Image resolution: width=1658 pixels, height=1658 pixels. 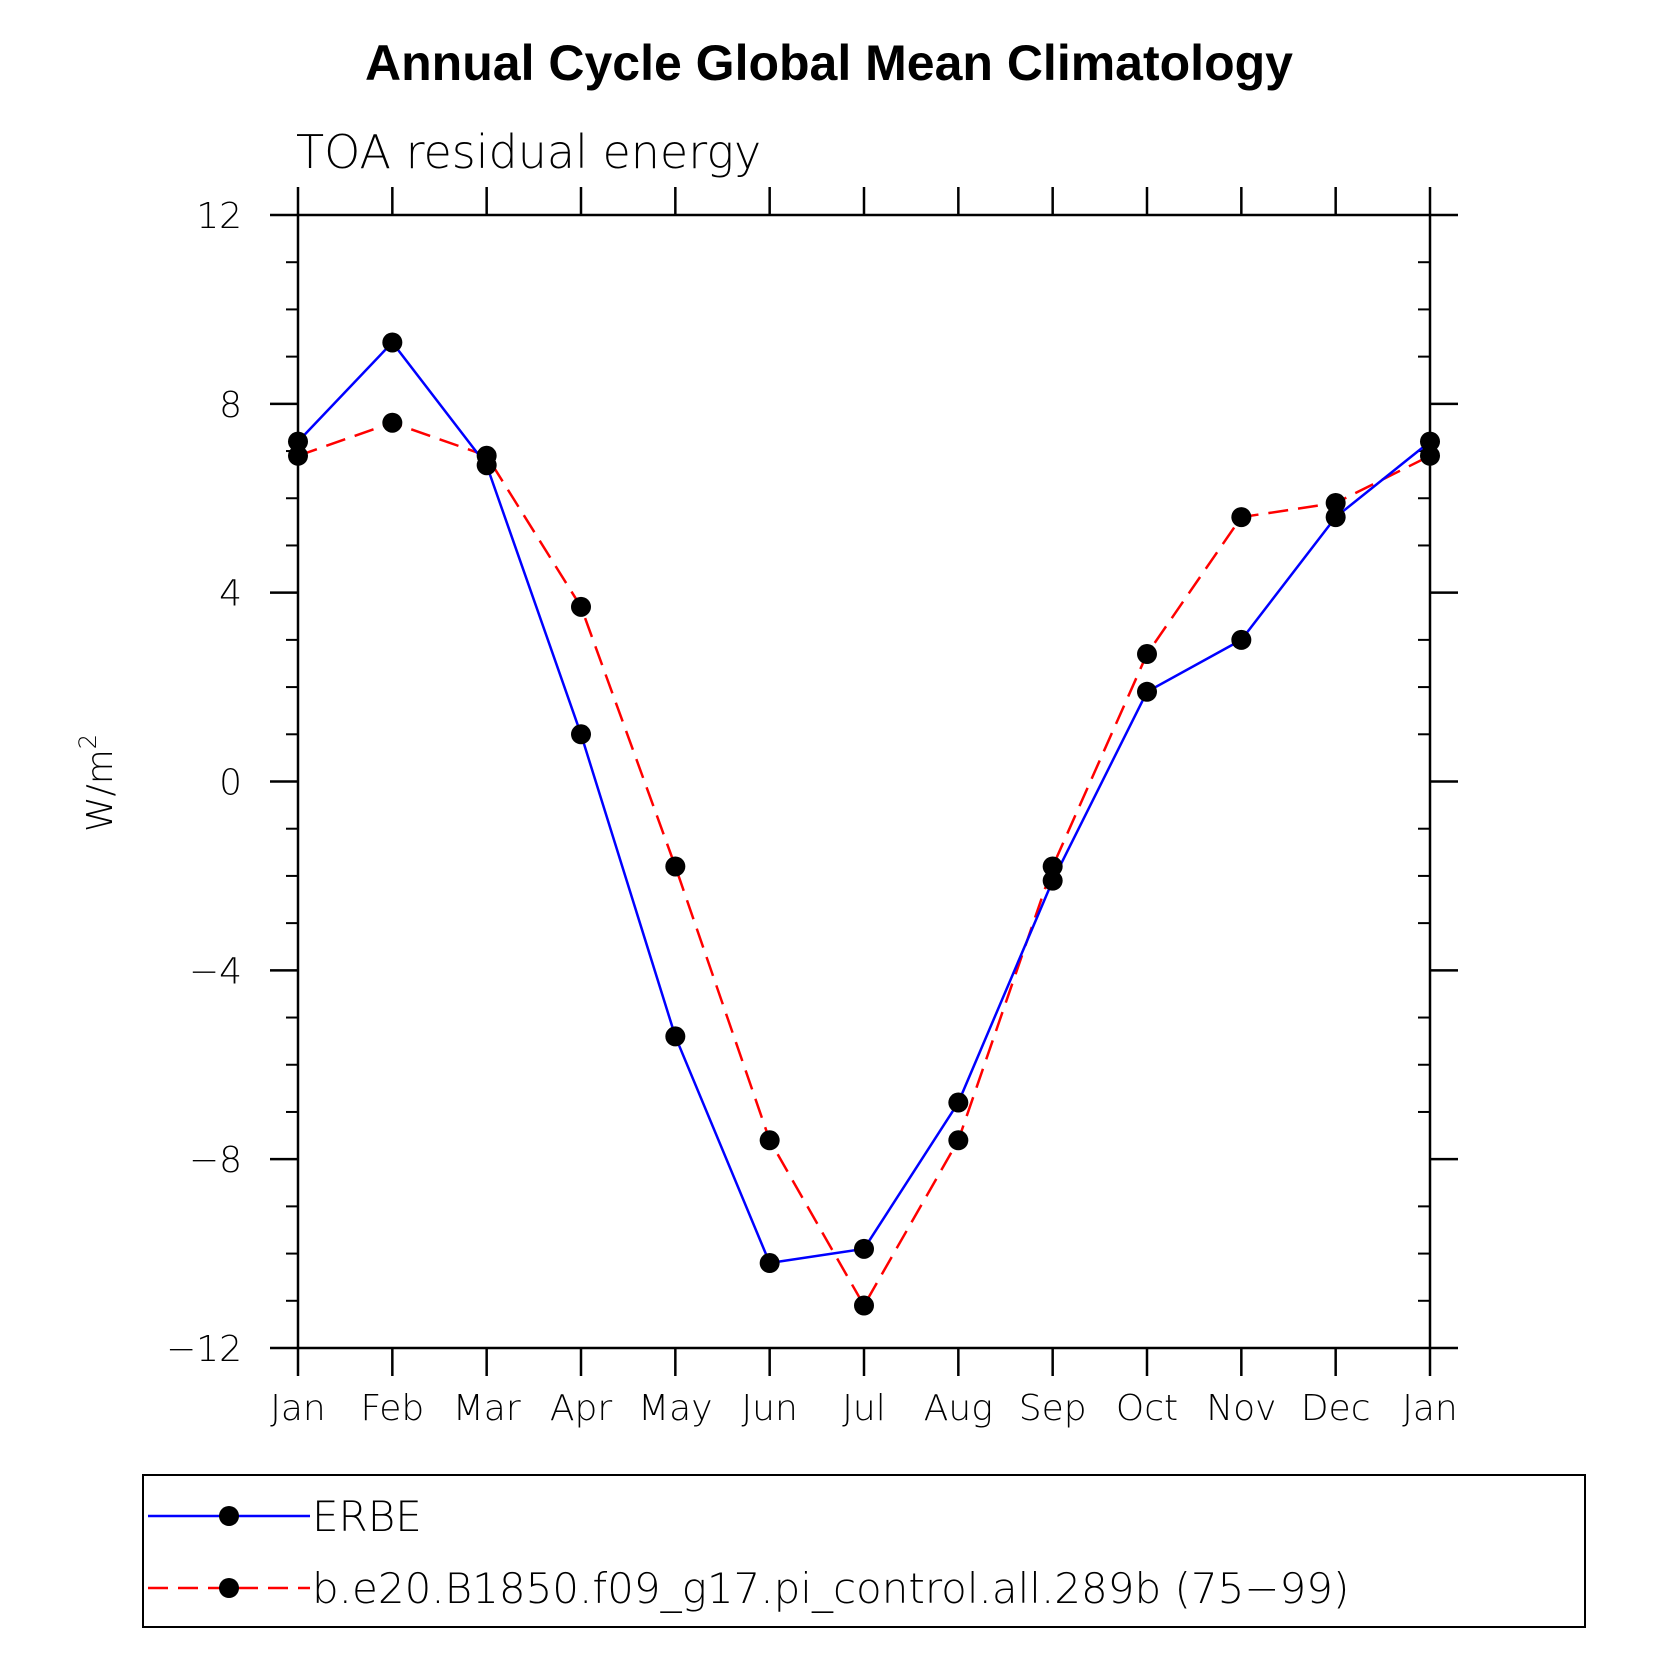 I want to click on legend-label-erbe: ERBE, so click(x=367, y=1516).